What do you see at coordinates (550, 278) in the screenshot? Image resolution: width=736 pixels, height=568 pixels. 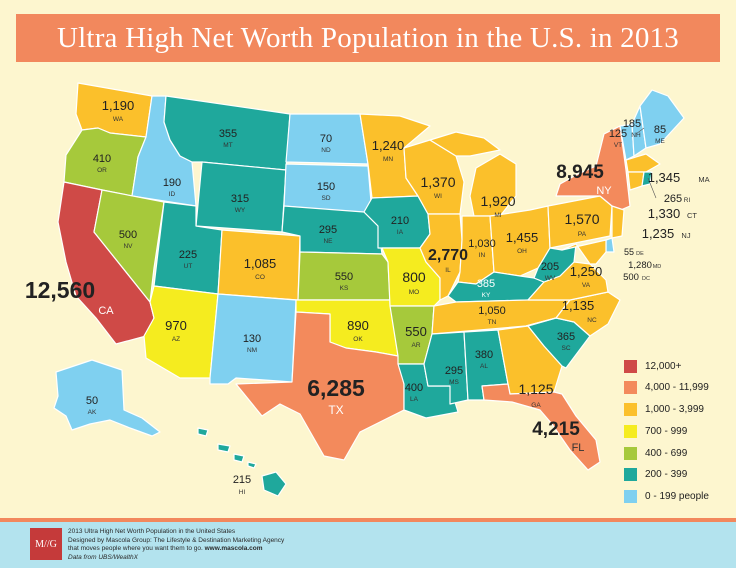 I see `label-abbr-WV: WV` at bounding box center [550, 278].